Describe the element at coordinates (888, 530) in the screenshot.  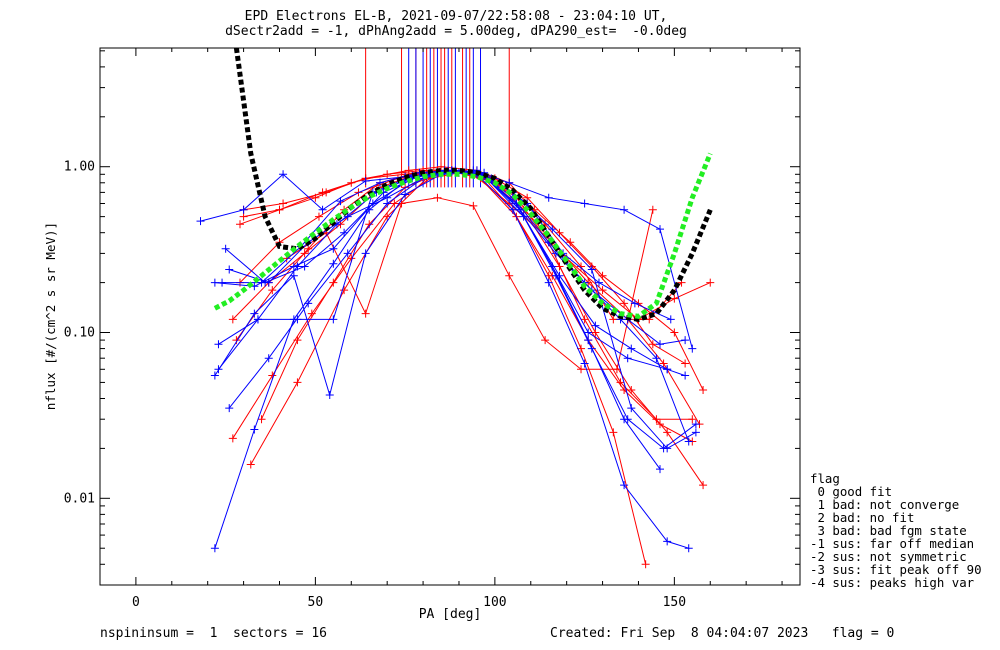
I see `flag-legend-item: 3 bad: bad fgm state` at that location.